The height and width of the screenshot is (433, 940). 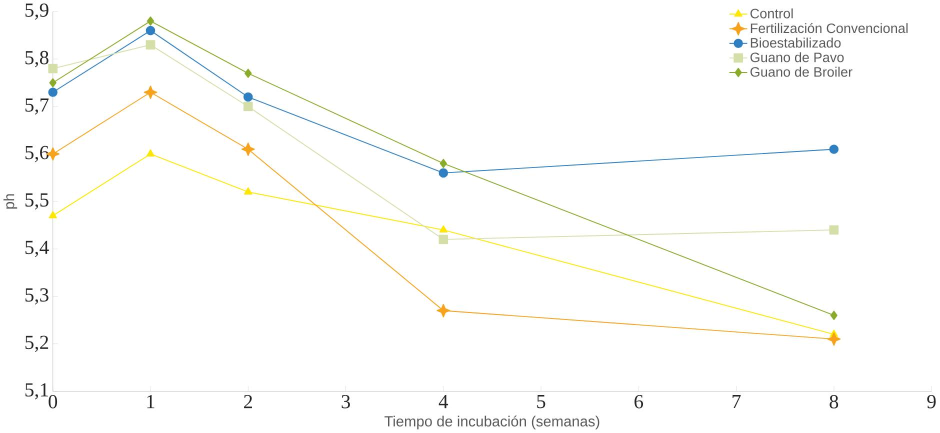 I want to click on x-tick-label: 5, so click(x=541, y=401).